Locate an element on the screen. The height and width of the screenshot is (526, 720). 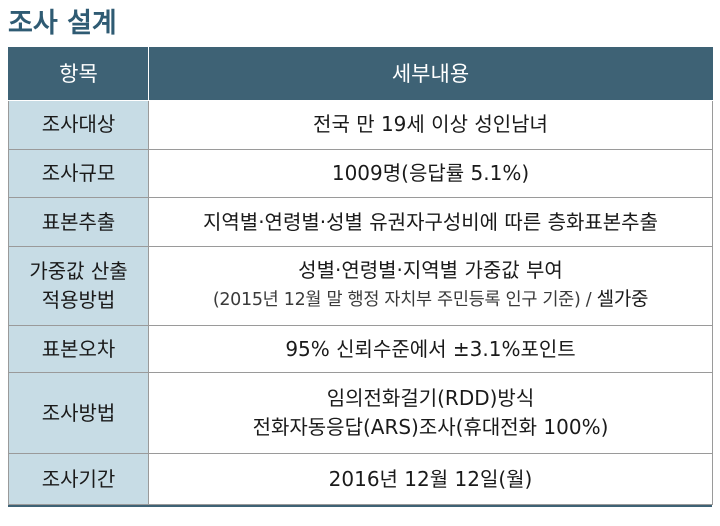
row-label-margin-of-error: 표본오차 is located at coordinates (78, 349).